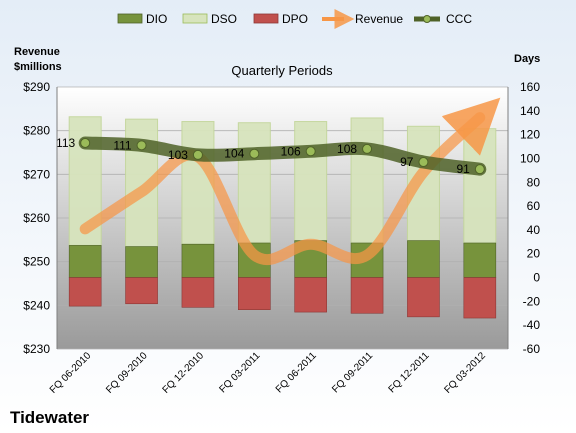  Describe the element at coordinates (463, 169) in the screenshot. I see `ccc-data-label: 91` at that location.